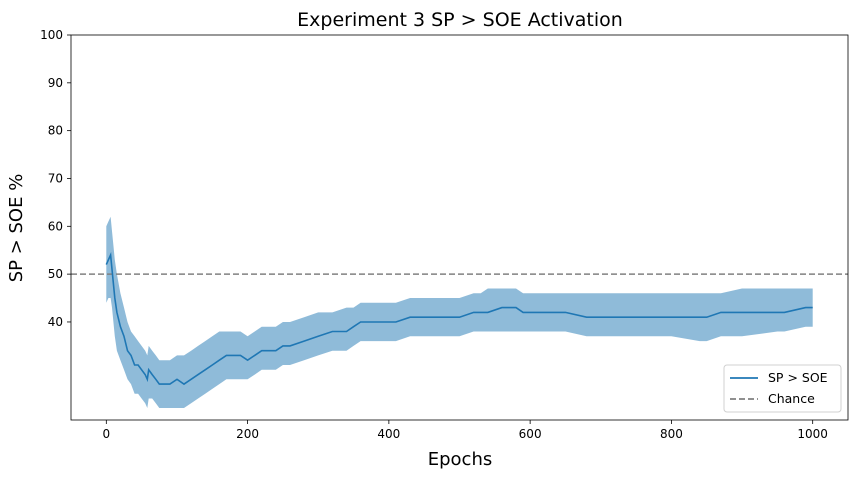 This screenshot has height=478, width=856. Describe the element at coordinates (465, 430) in the screenshot. I see `x-axis: 0 200 400 600 800 1000` at that location.